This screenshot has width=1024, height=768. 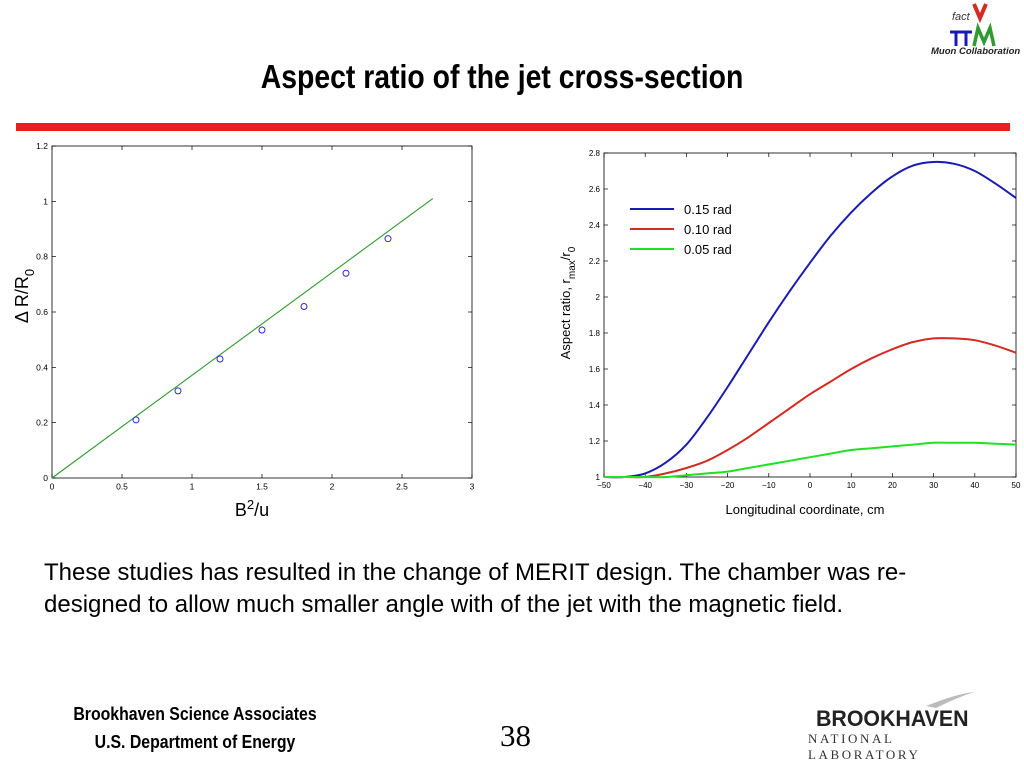 What do you see at coordinates (708, 249) in the screenshot?
I see `legend-label: 0.05 rad` at bounding box center [708, 249].